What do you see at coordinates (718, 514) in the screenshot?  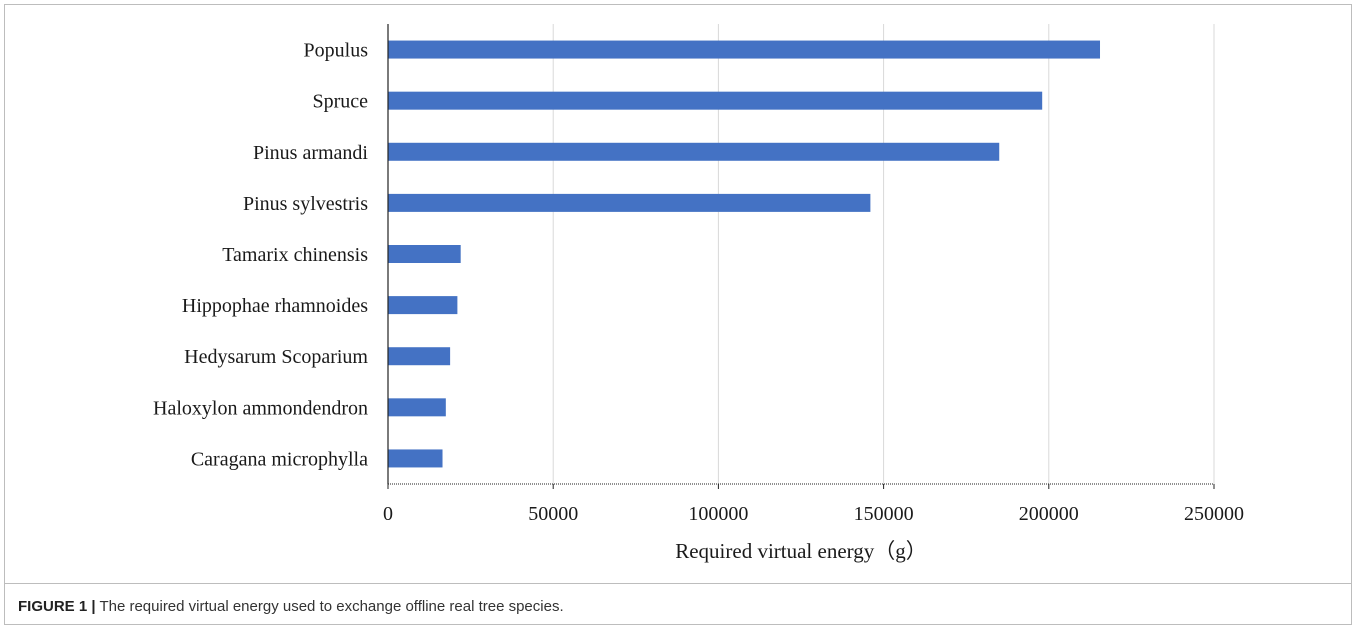 I see `x-tick-label: 100000` at bounding box center [718, 514].